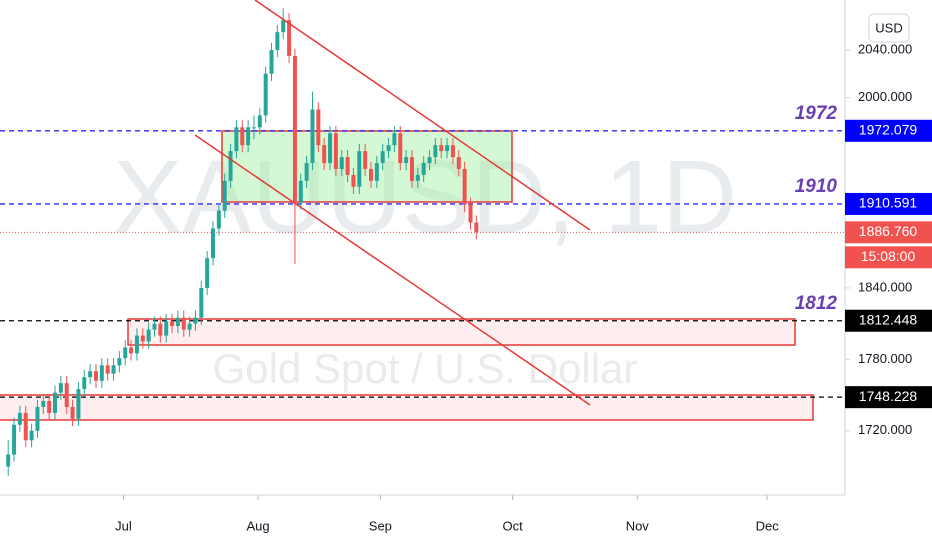 This screenshot has height=550, width=932. I want to click on price-label: 1886.760, so click(888, 231).